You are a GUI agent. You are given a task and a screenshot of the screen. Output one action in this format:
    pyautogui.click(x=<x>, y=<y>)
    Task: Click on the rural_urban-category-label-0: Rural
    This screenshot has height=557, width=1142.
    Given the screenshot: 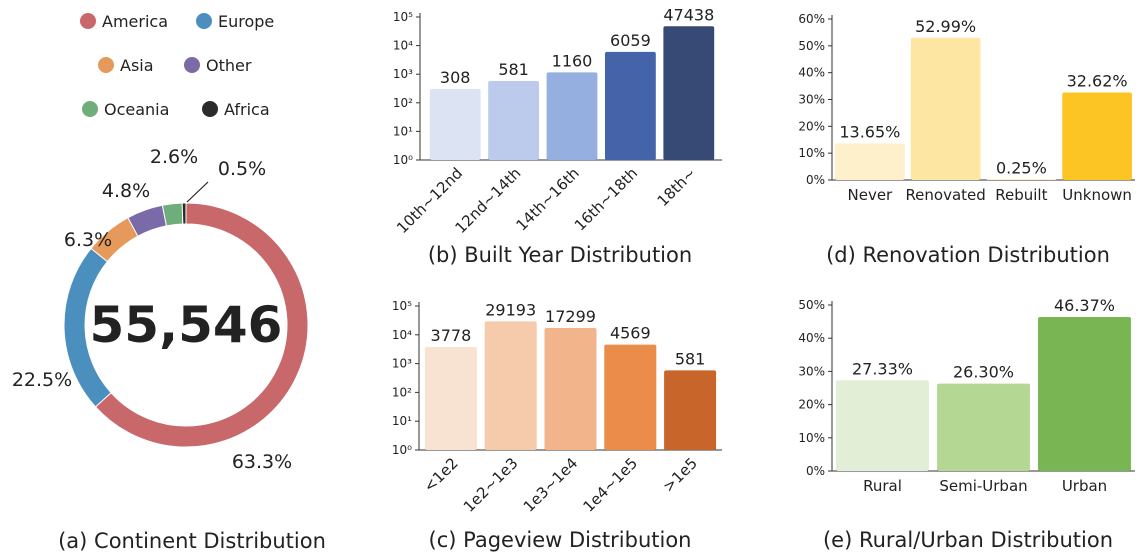 What is the action you would take?
    pyautogui.click(x=882, y=486)
    